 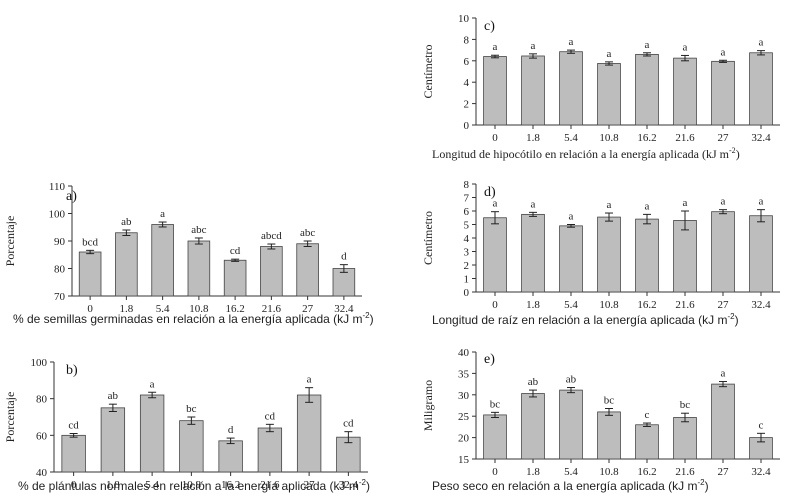 What do you see at coordinates (464, 460) in the screenshot?
I see `y-tick-label: 15` at bounding box center [464, 460].